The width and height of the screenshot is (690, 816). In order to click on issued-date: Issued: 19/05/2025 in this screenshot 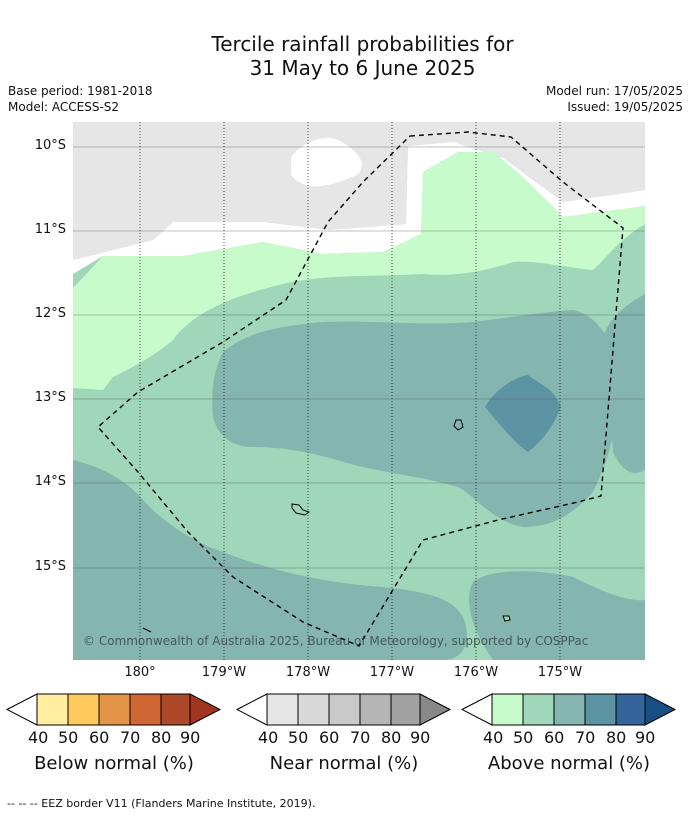, I will do `click(625, 107)`.